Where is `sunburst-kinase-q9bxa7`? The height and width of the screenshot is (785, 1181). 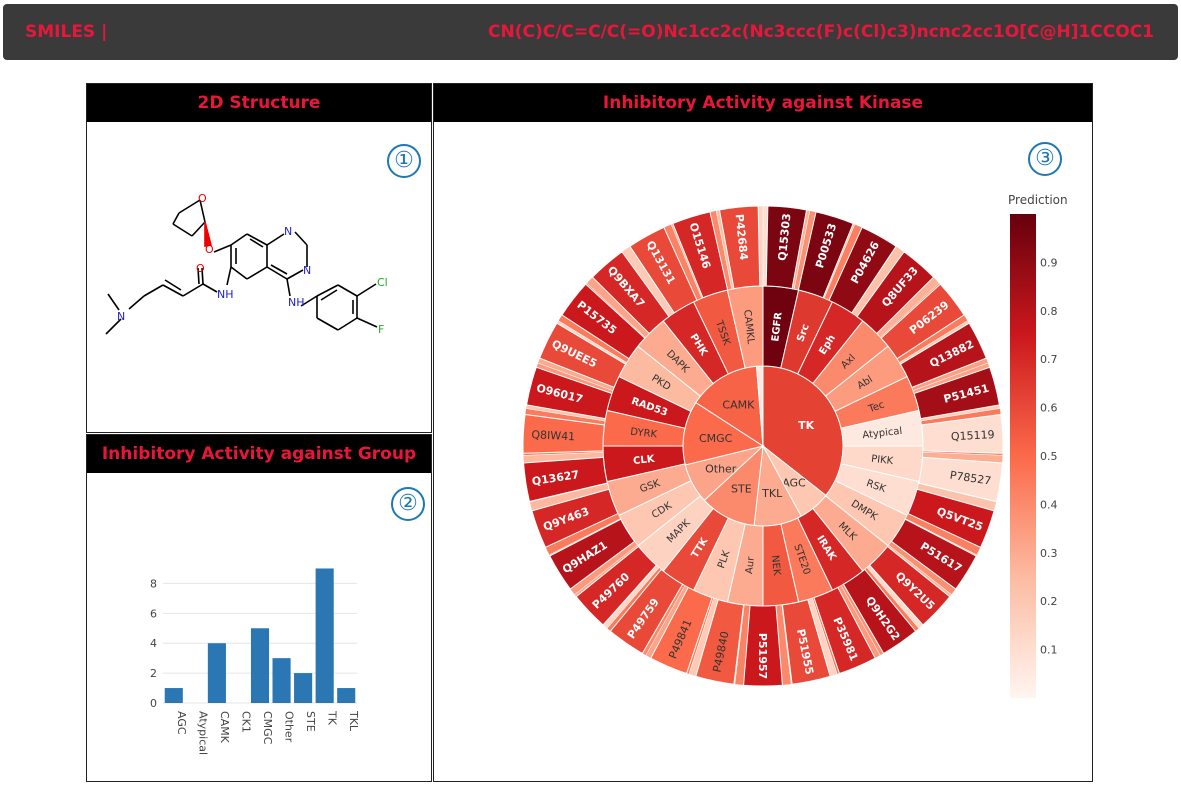
sunburst-kinase-q9bxa7 is located at coordinates (630, 293).